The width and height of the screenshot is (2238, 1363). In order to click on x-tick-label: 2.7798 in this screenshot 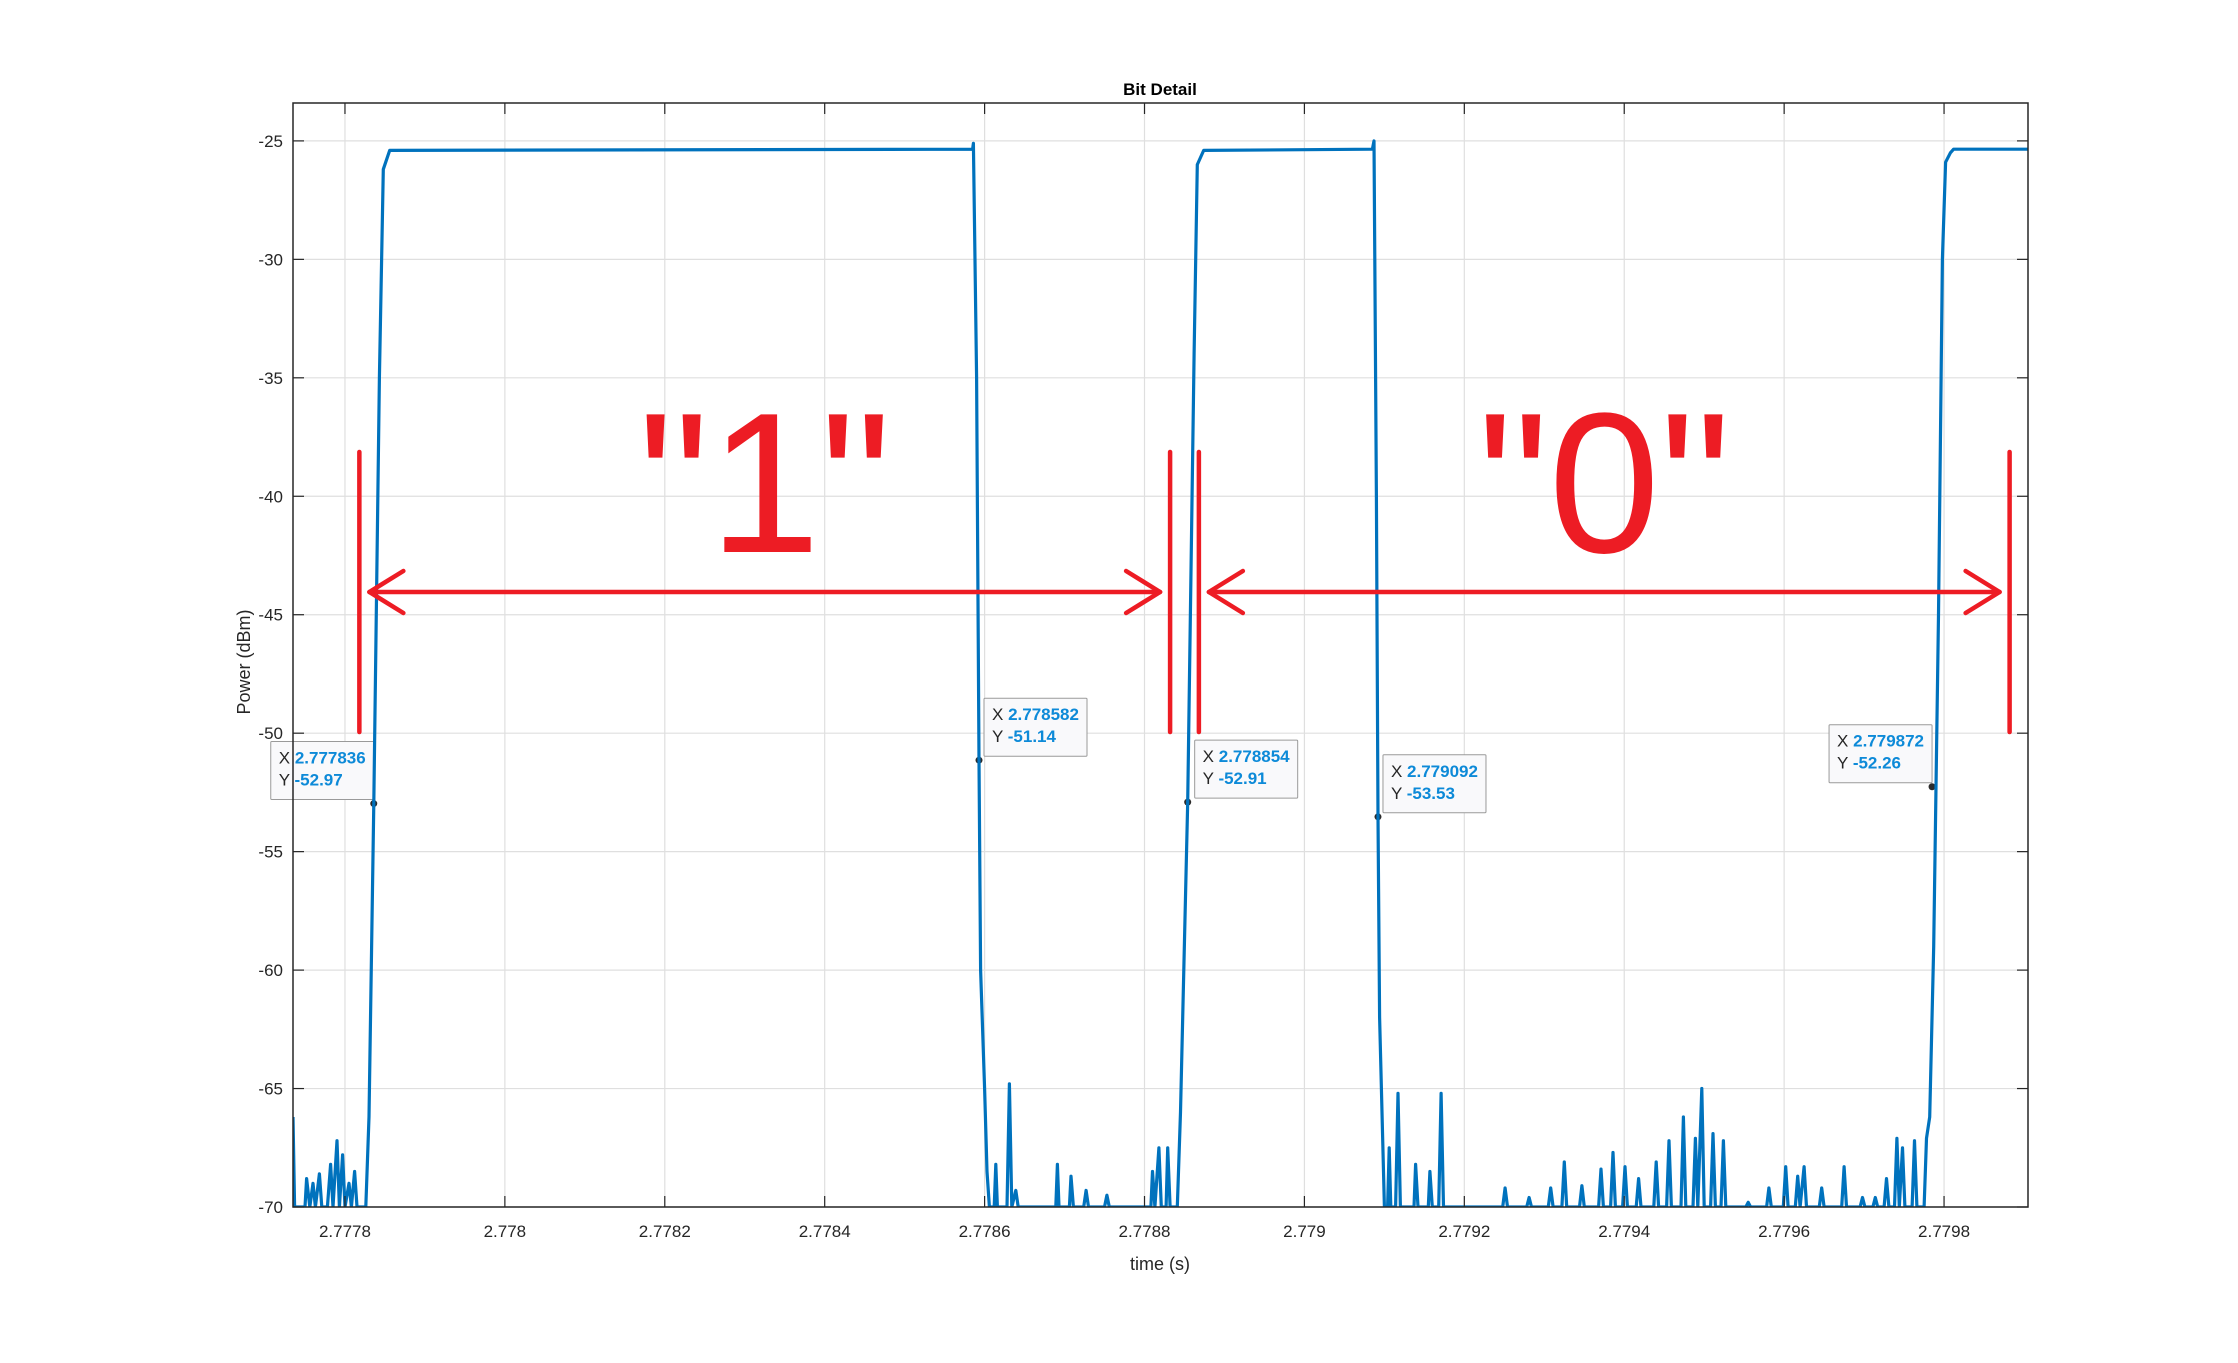, I will do `click(1944, 1231)`.